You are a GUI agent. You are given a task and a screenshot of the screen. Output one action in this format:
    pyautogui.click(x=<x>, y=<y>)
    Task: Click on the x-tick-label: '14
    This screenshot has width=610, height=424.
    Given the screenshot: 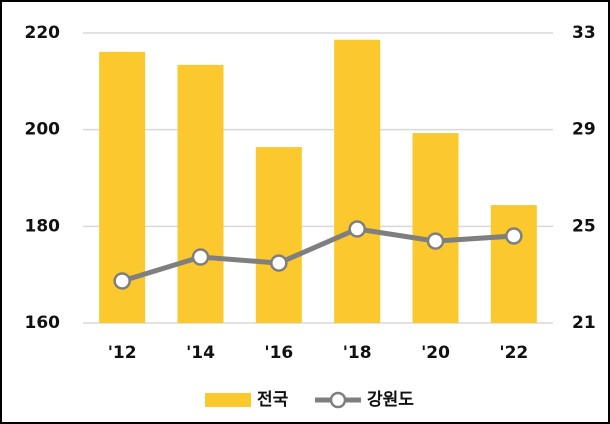 What is the action you would take?
    pyautogui.click(x=200, y=353)
    